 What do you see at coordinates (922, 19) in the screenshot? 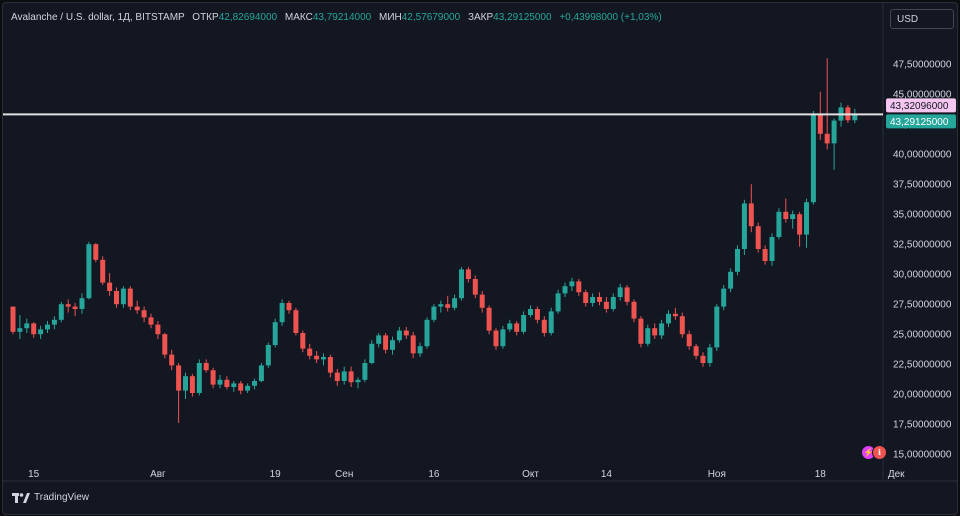
I see `currency-button: USD` at bounding box center [922, 19].